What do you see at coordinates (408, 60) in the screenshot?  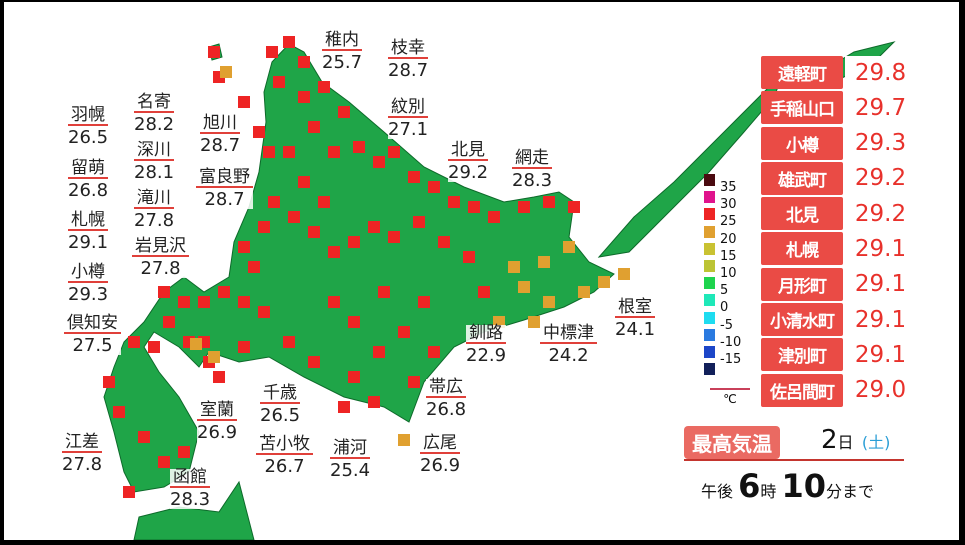 I see `city-label: 枝幸 28.7` at bounding box center [408, 60].